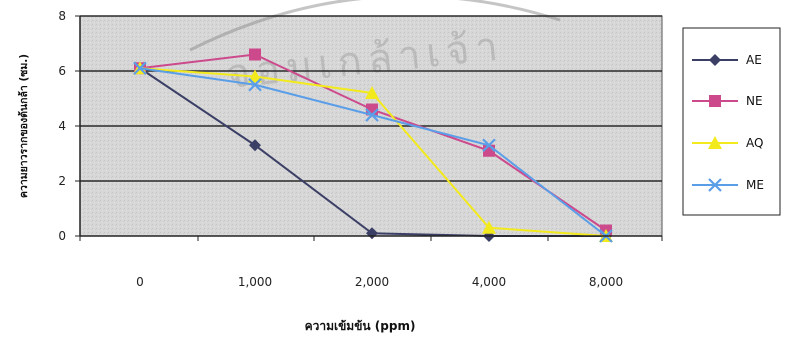 This screenshot has height=347, width=785. Describe the element at coordinates (69, 126) in the screenshot. I see `y-axis-ticks: 0 2 4 6 8` at that location.